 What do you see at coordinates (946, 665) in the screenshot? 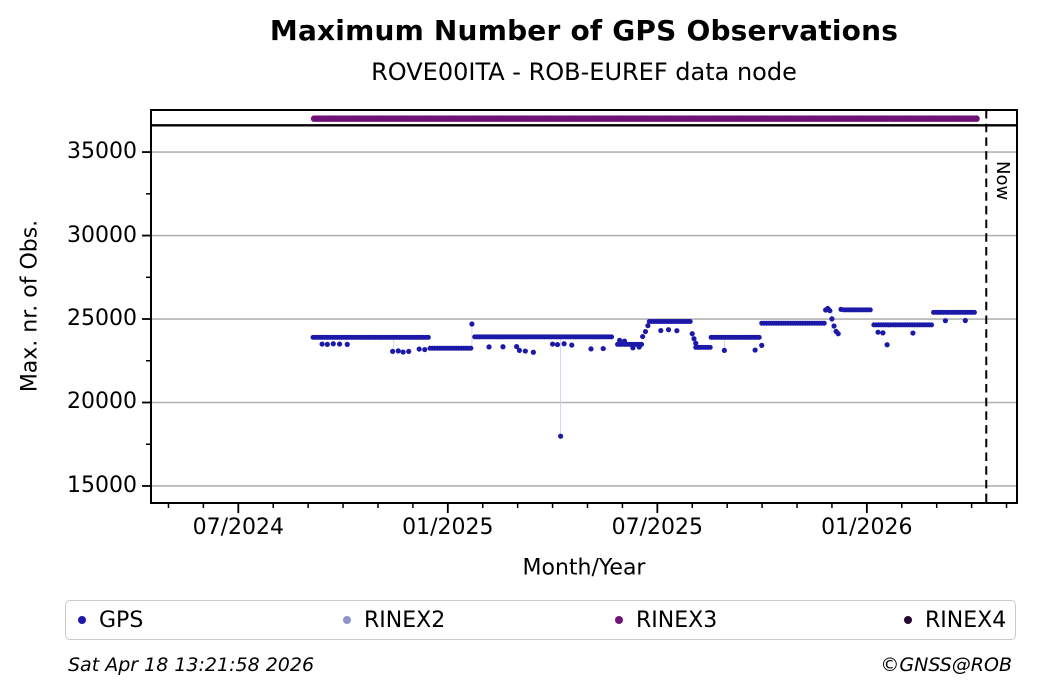
I see `plot-credit: ©GNSS@ROB` at bounding box center [946, 665].